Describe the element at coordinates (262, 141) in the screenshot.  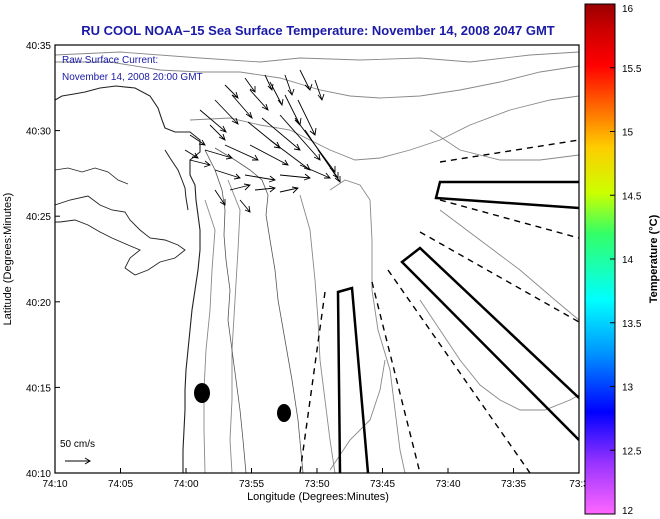
I see `current-vectors` at that location.